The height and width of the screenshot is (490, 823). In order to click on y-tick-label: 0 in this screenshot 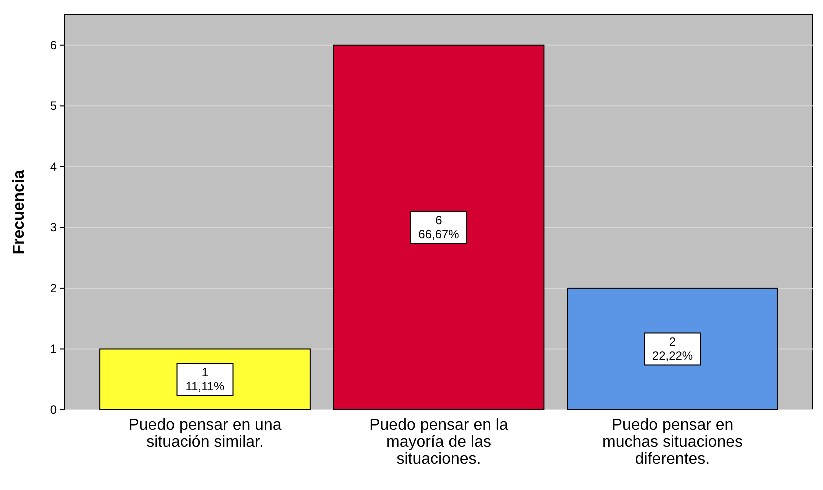, I will do `click(54, 410)`.